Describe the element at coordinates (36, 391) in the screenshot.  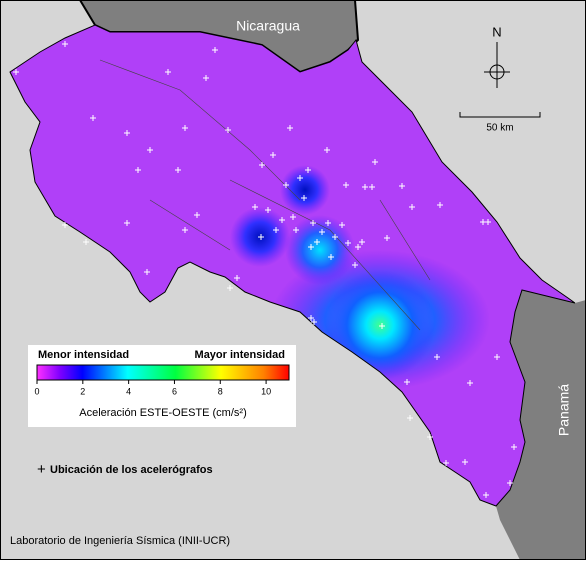
I see `colorbar-tick-label: 0` at that location.